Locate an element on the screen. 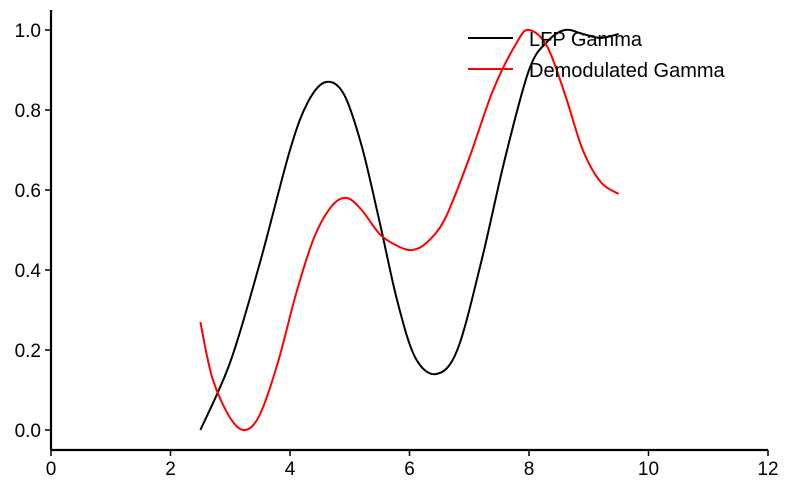 Image resolution: width=789 pixels, height=490 pixels. legend-label-lfp-gamma: LFP Gamma is located at coordinates (586, 40).